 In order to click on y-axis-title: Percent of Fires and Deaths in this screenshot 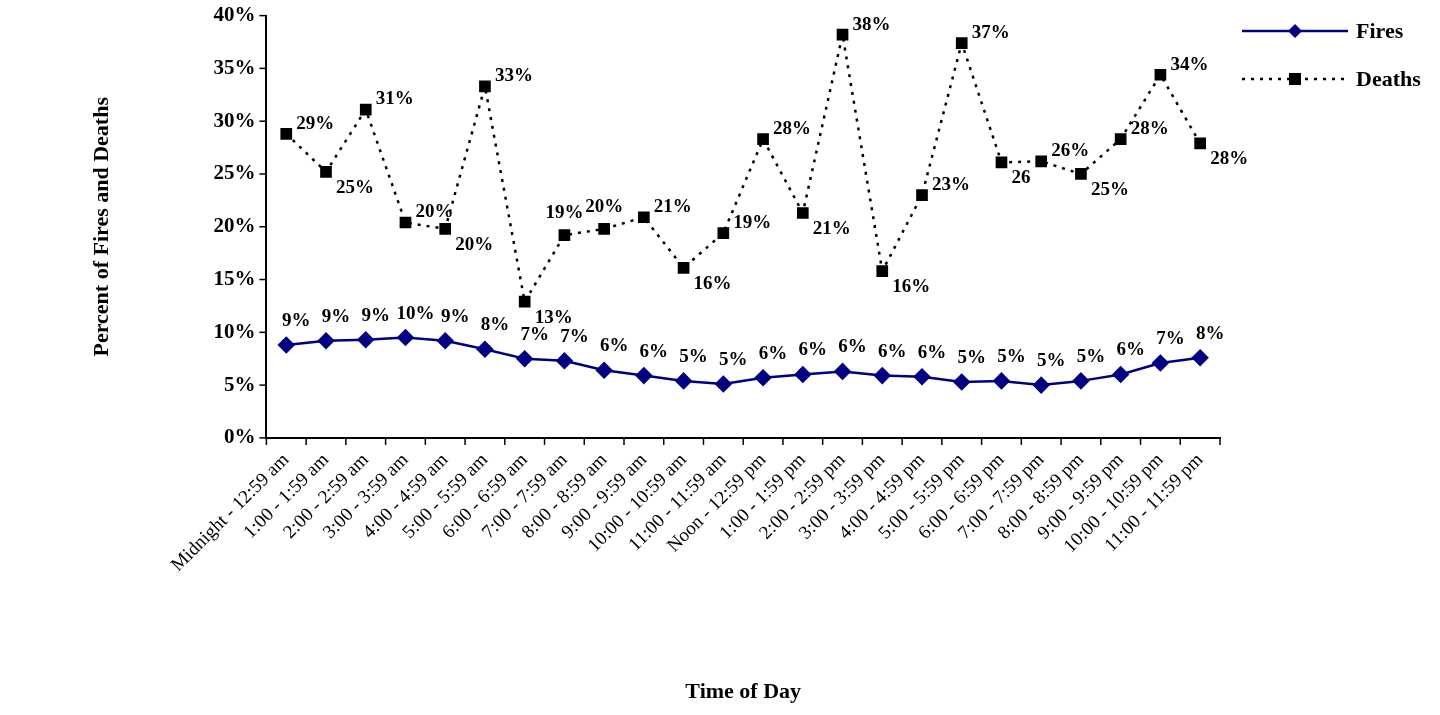, I will do `click(100, 226)`.